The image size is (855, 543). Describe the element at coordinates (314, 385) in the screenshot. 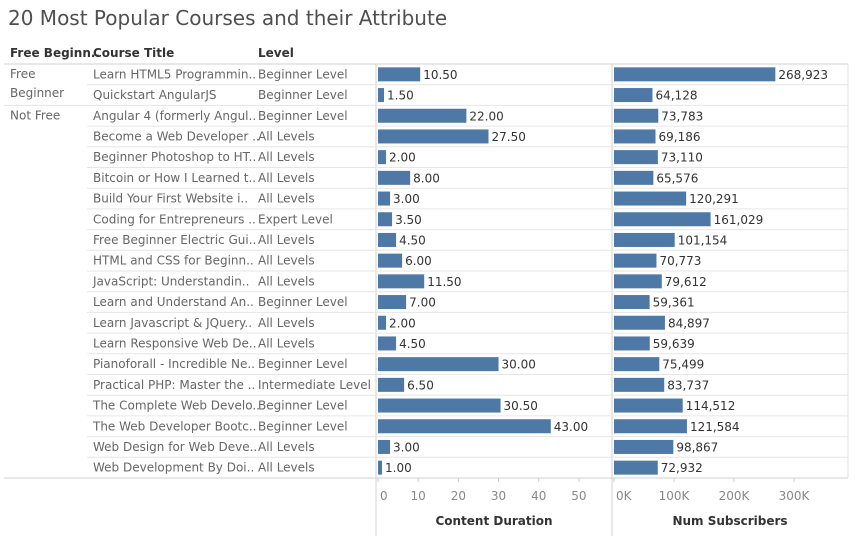

I see `level-label: Intermediate Level` at that location.